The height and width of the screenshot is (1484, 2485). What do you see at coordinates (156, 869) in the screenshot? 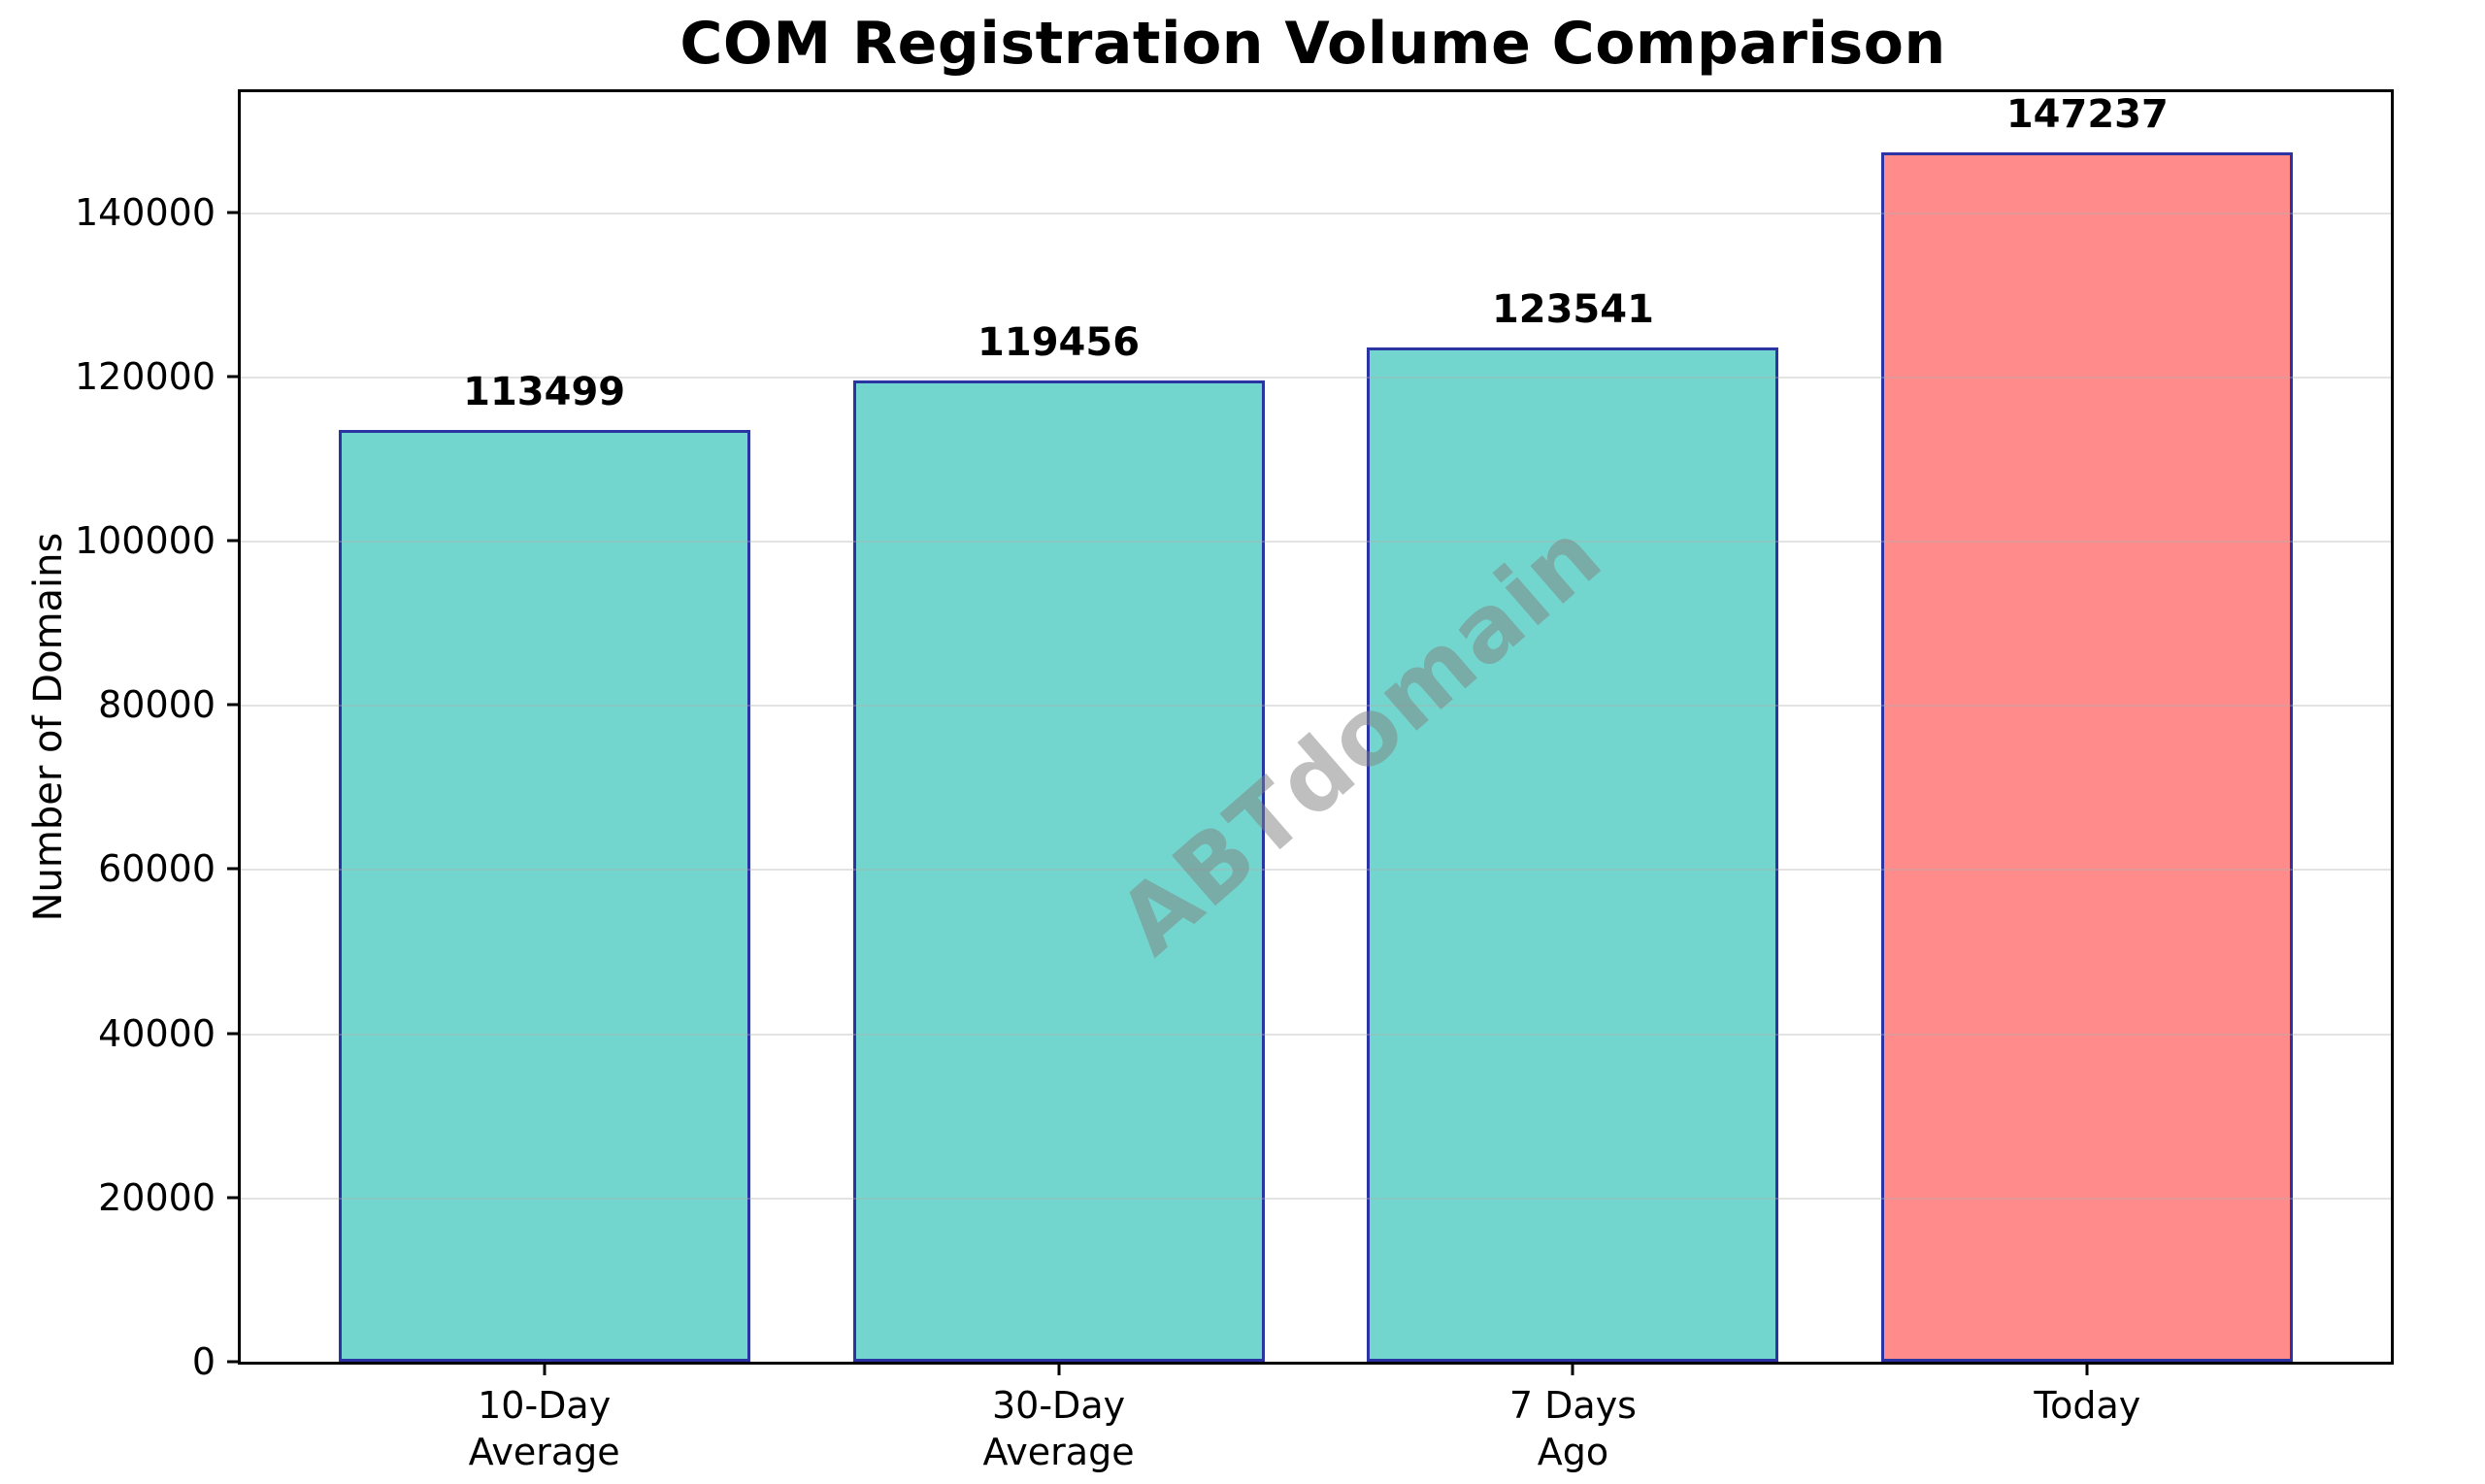
I see `y-tick-label: 60000` at bounding box center [156, 869].